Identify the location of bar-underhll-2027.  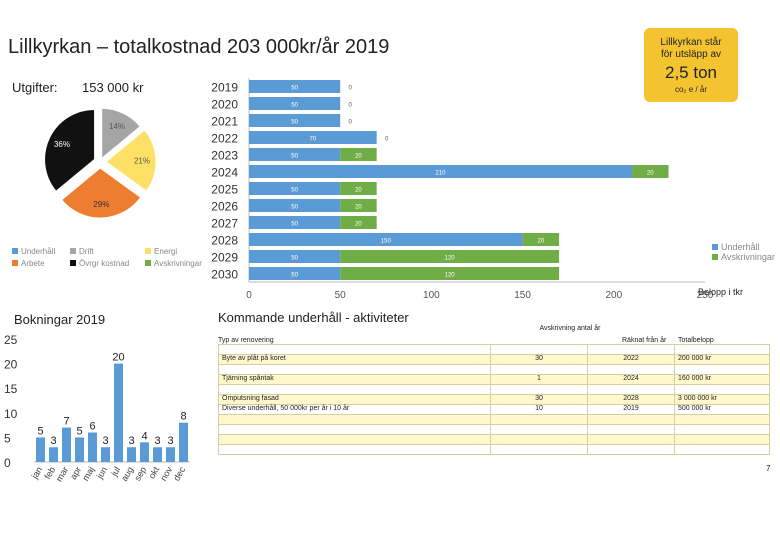
(295, 222).